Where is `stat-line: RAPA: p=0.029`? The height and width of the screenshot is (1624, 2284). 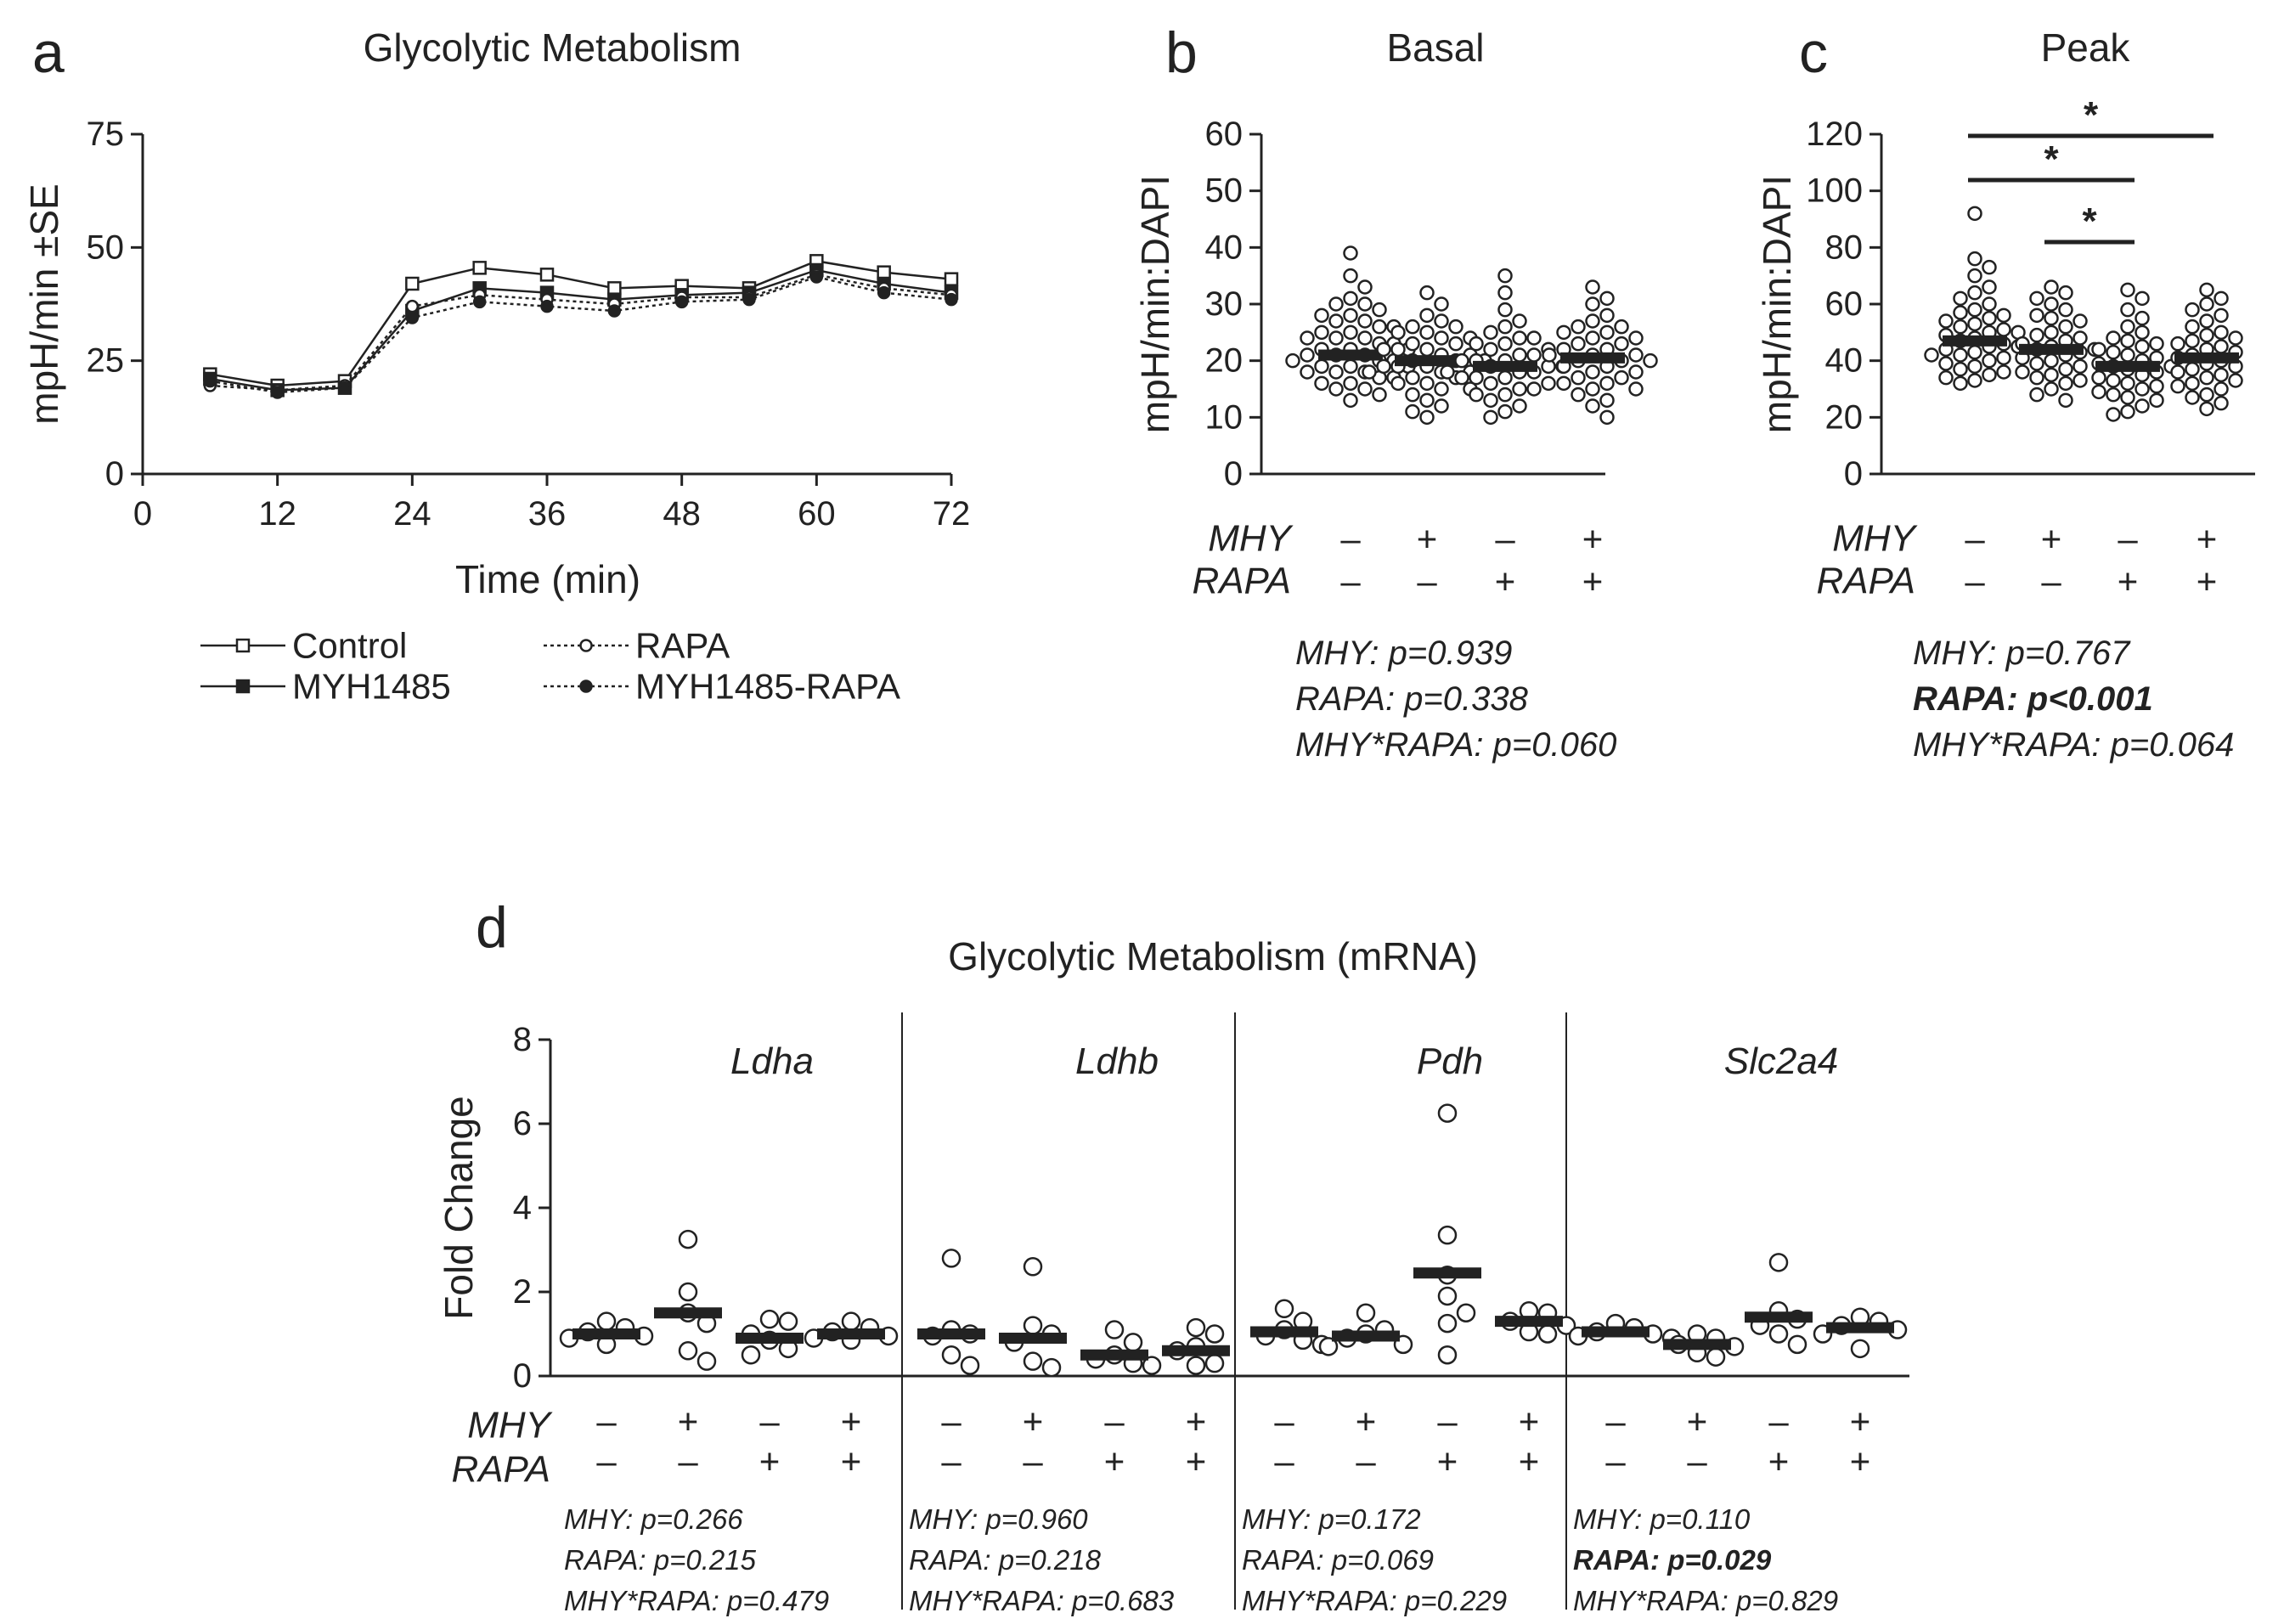 stat-line: RAPA: p=0.029 is located at coordinates (1673, 1560).